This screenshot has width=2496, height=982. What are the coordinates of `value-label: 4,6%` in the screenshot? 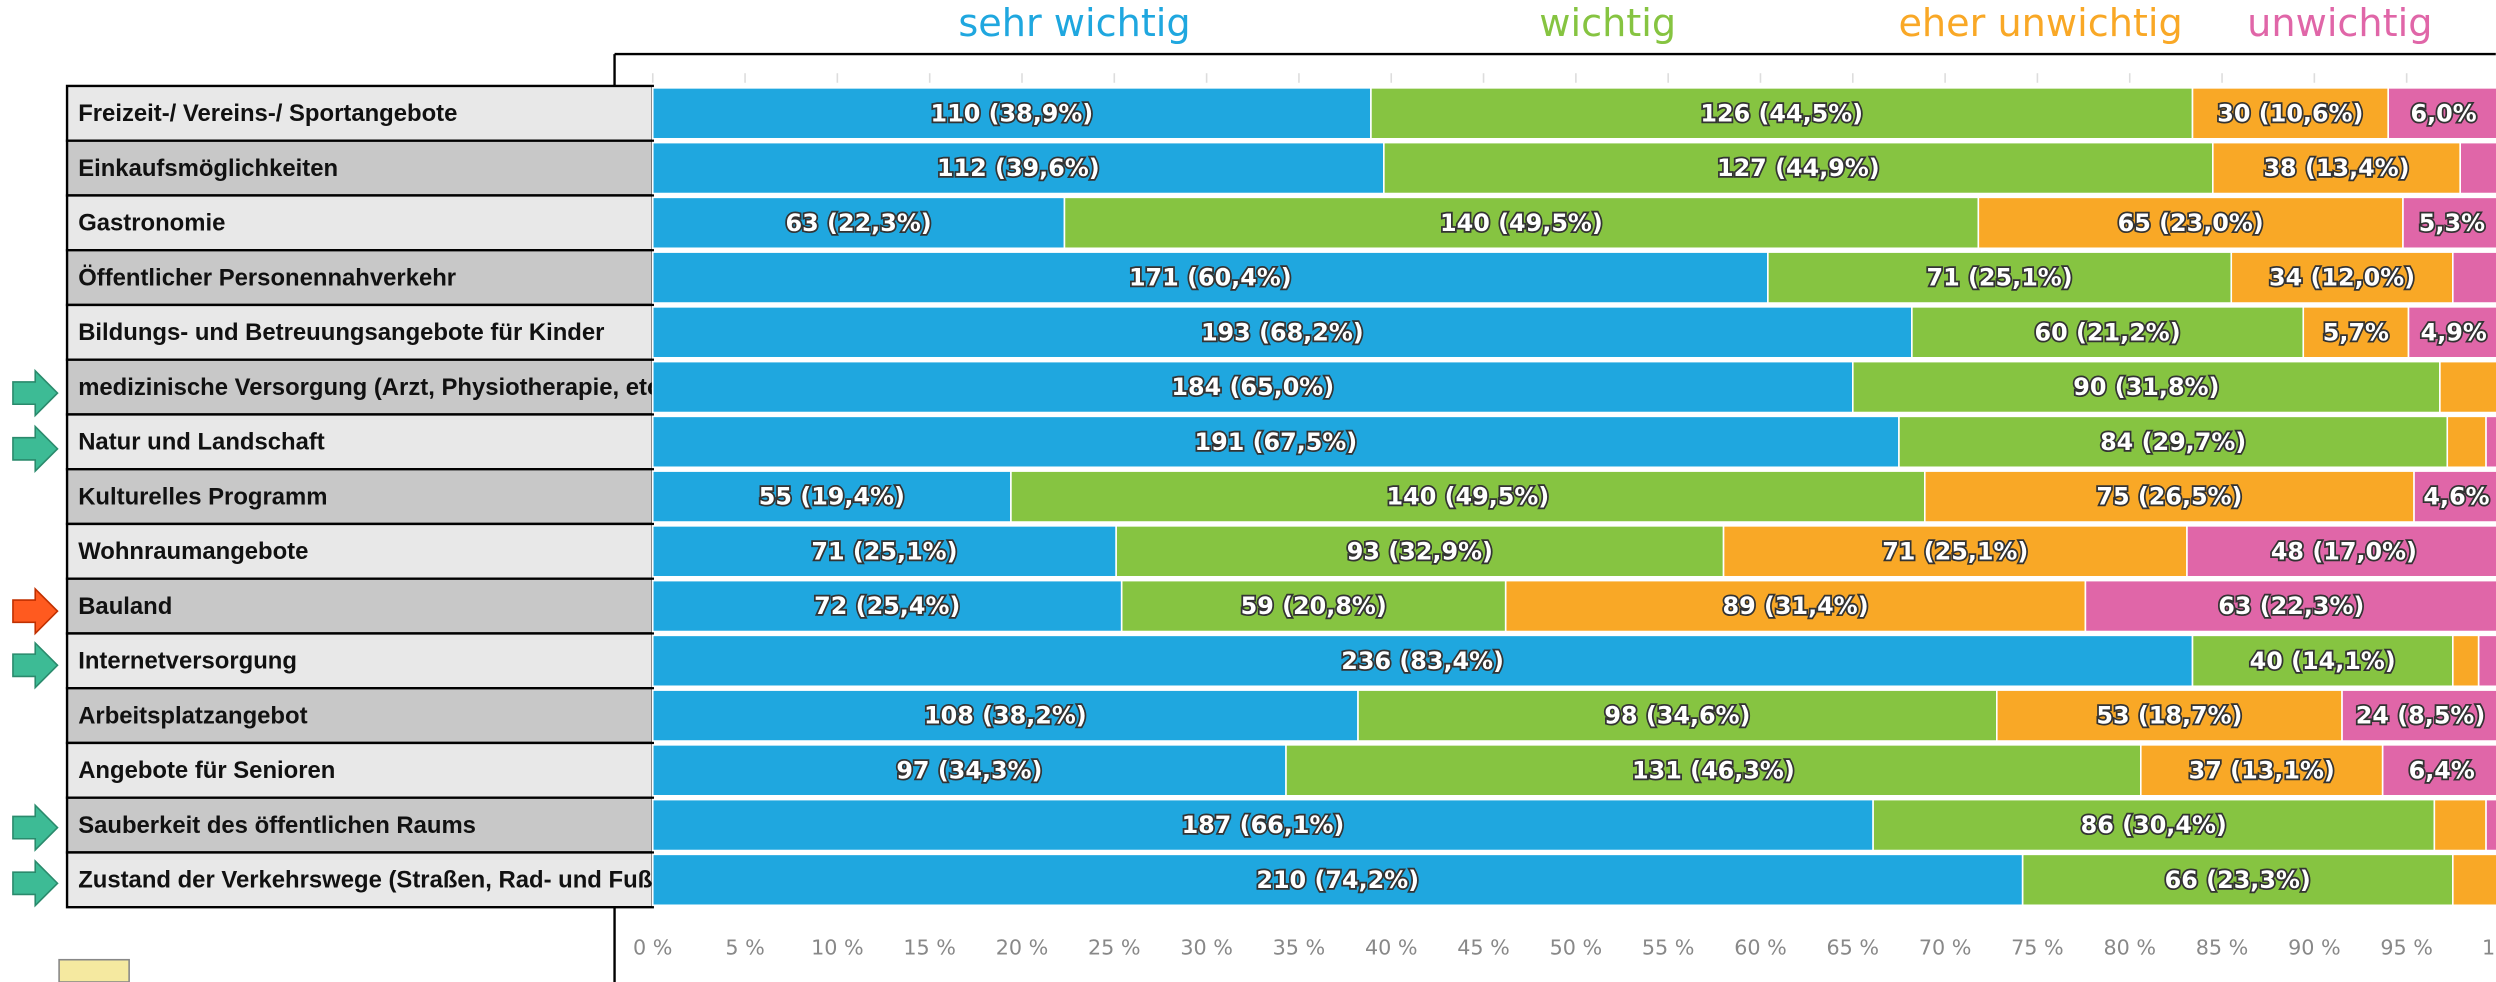 It's located at (2456, 497).